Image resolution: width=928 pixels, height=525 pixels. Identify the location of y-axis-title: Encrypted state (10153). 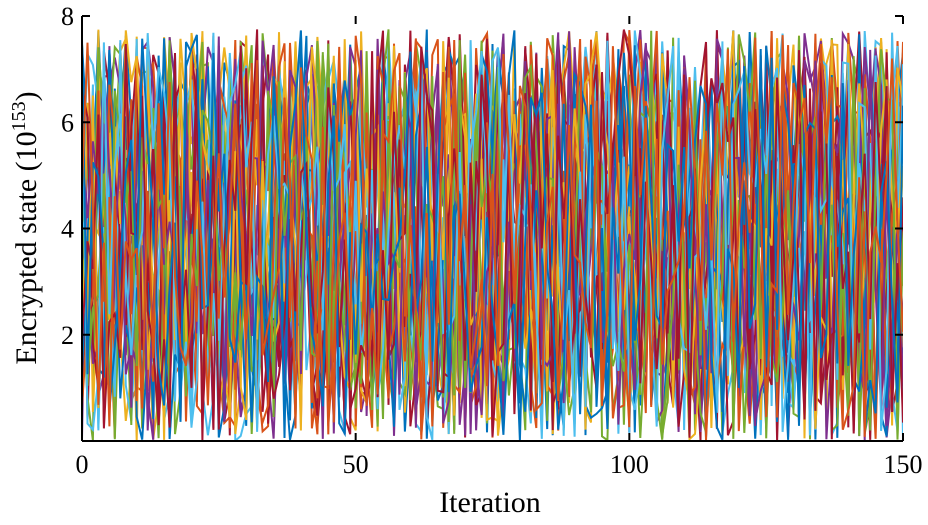
(25, 227).